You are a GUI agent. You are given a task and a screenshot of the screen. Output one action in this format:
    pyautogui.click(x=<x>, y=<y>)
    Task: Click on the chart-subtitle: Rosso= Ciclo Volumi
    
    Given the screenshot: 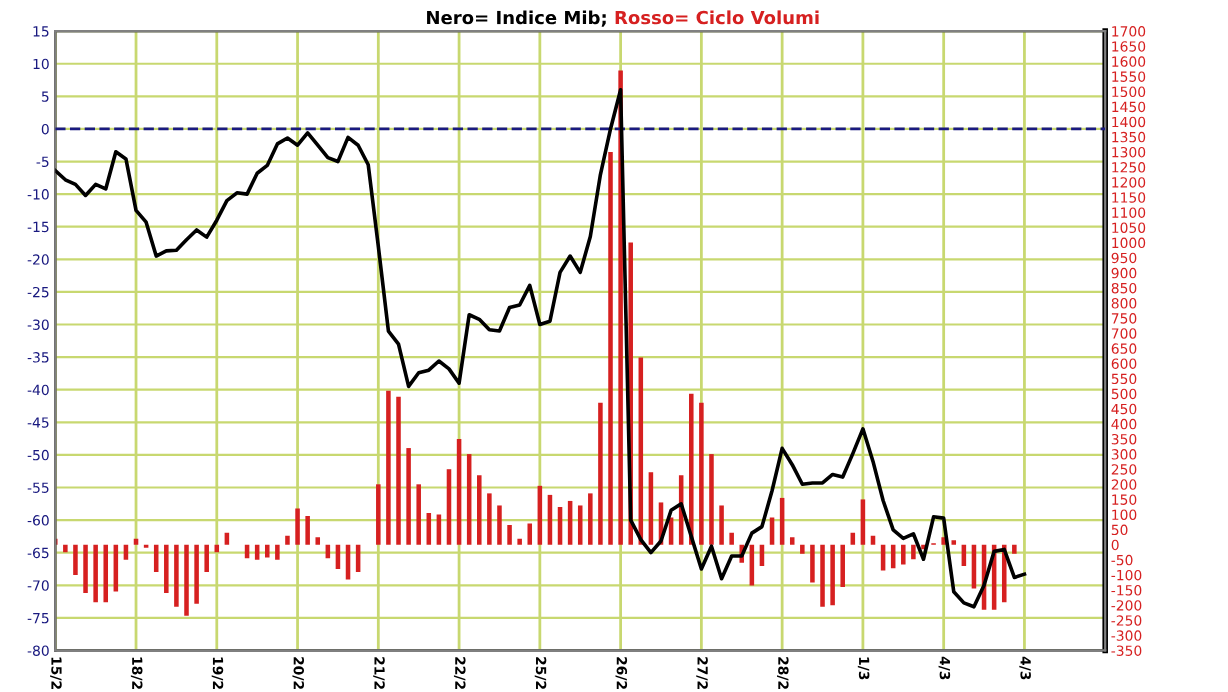 What is the action you would take?
    pyautogui.click(x=717, y=17)
    